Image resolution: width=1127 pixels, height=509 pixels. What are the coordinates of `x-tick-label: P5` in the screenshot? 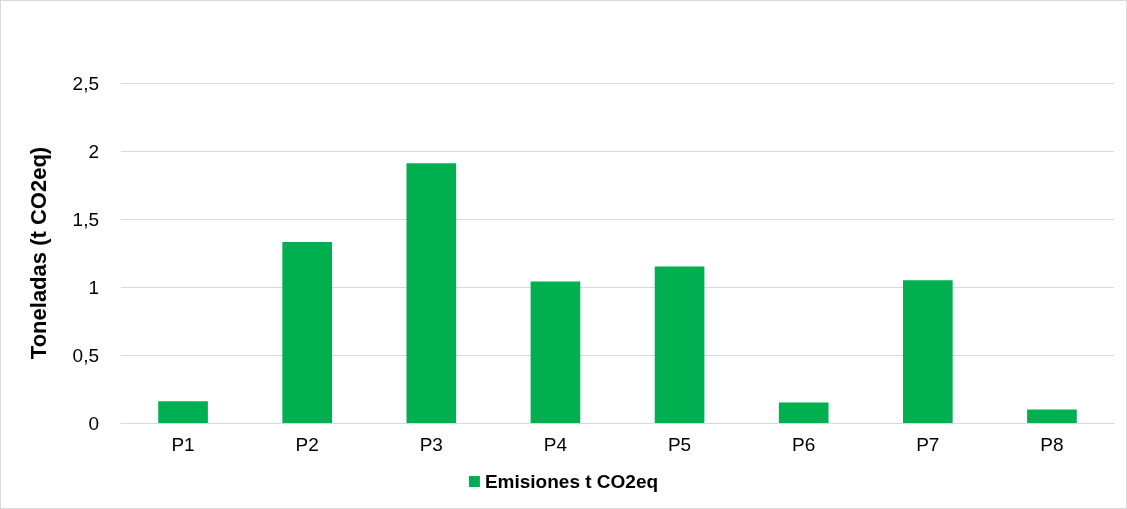 It's located at (679, 444).